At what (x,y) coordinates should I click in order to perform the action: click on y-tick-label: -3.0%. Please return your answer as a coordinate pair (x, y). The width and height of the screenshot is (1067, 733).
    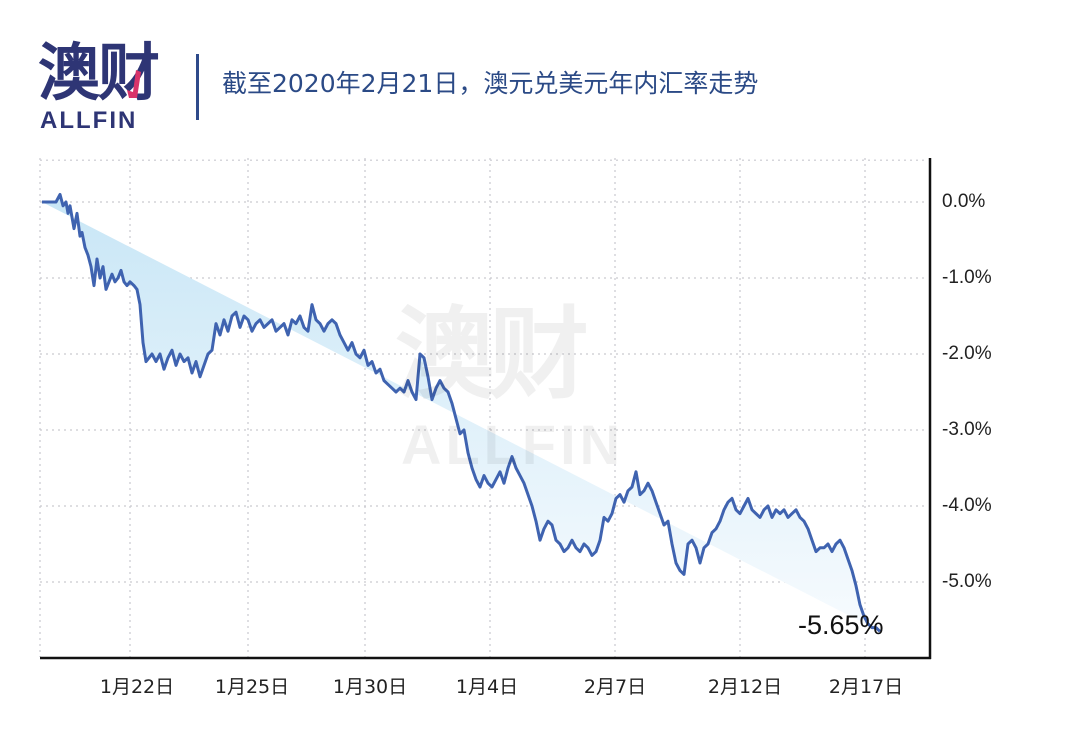
    Looking at the image, I should click on (967, 429).